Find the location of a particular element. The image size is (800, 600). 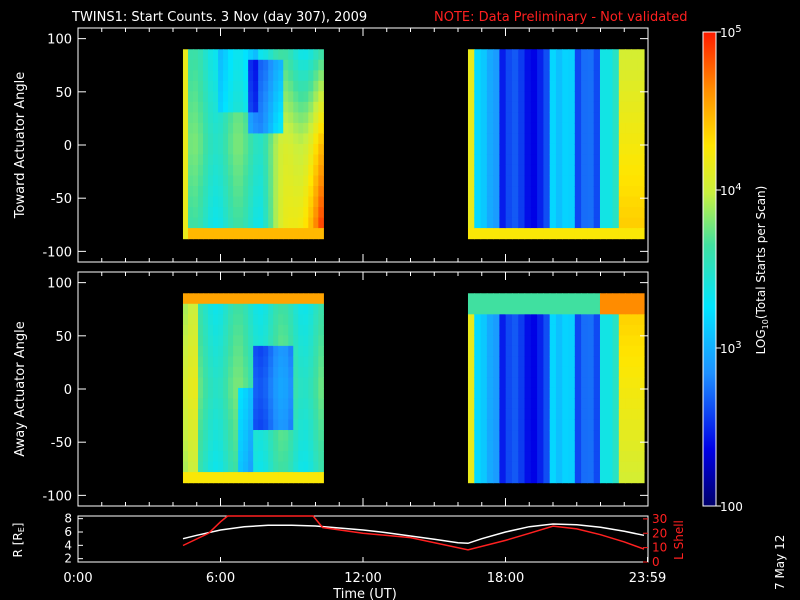

ytick-label: -100 is located at coordinates (57, 496).